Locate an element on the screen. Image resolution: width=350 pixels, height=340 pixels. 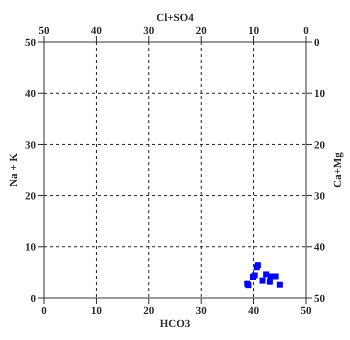
y2-tick-label: 30 is located at coordinates (320, 196).